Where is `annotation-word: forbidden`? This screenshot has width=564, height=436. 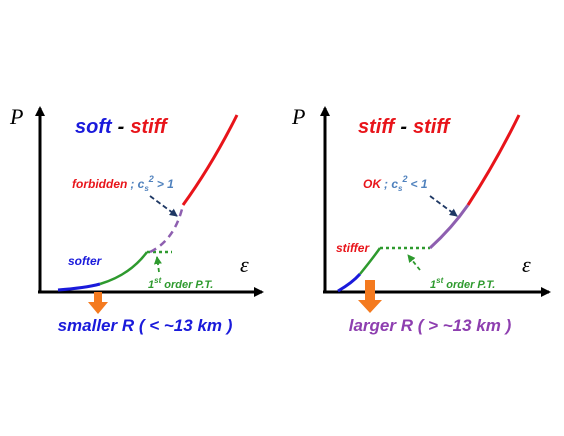 annotation-word: forbidden is located at coordinates (99, 184).